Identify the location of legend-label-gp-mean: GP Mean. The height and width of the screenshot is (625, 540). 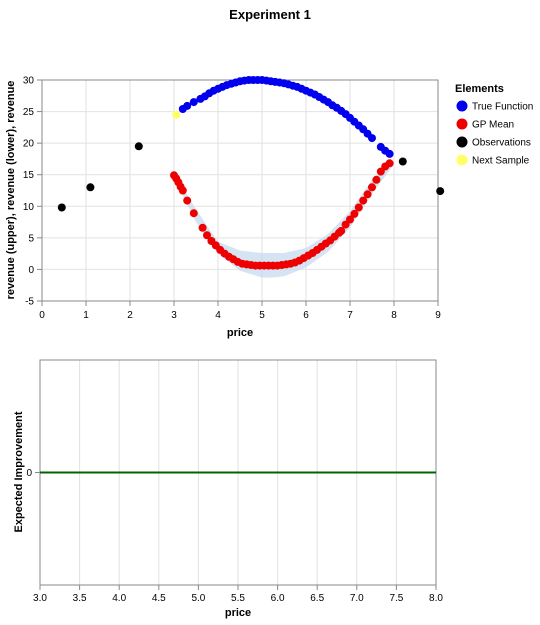
(493, 125).